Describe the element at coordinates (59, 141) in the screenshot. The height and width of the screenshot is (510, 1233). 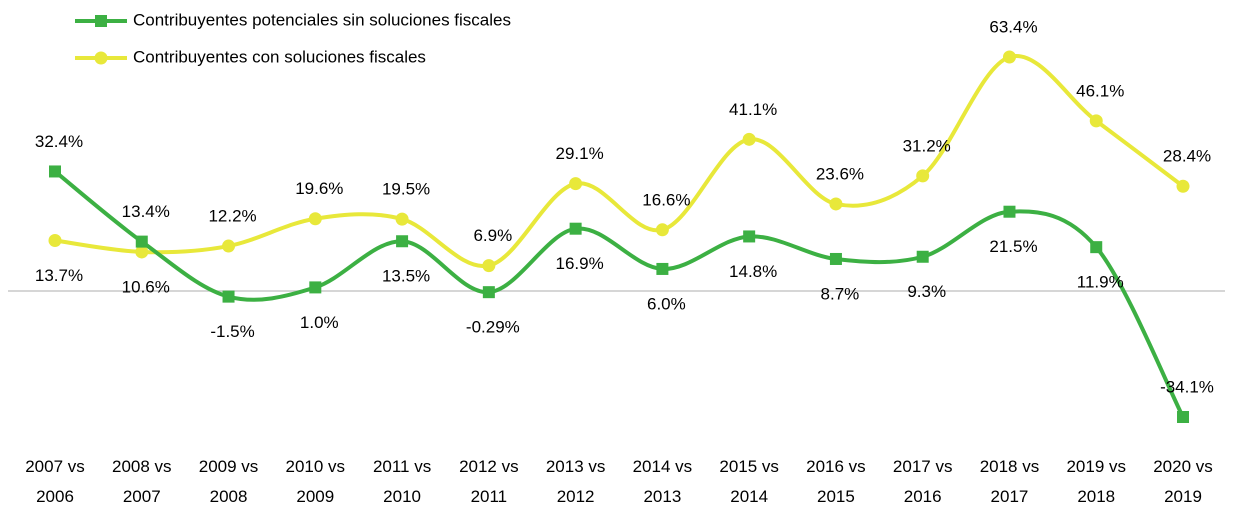
I see `data-label: 32.4%` at that location.